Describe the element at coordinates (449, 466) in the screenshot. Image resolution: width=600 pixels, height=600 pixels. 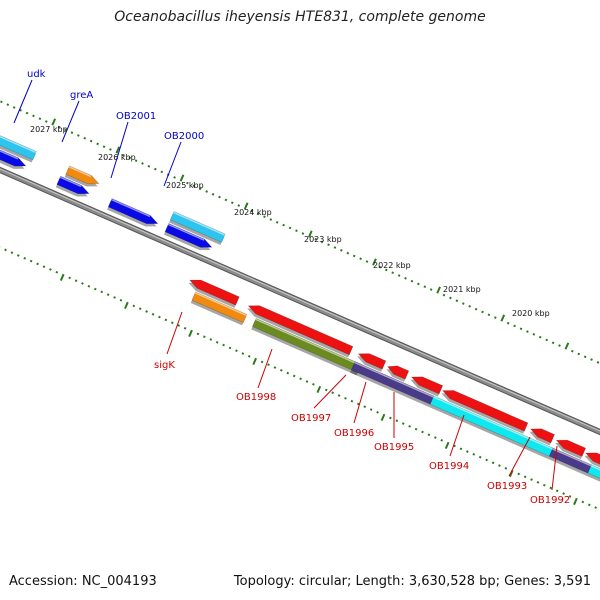
I see `gene-label: OB1994` at that location.